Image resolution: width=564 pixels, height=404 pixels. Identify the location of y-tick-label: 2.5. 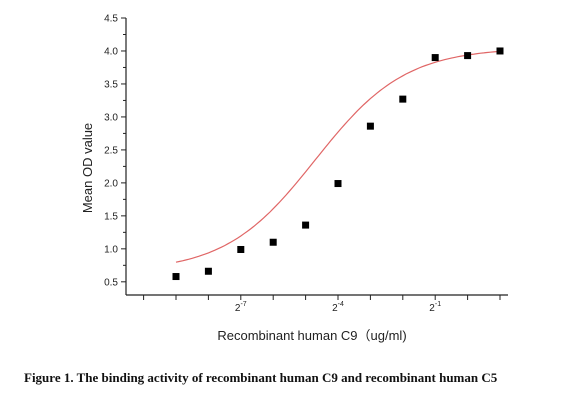
(111, 150).